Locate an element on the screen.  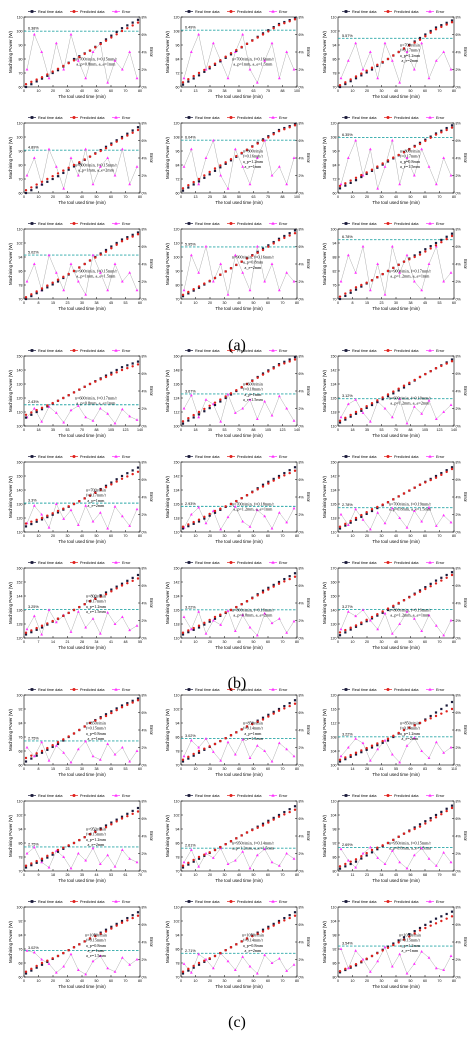
x-tick-label: 20 is located at coordinates (367, 981).